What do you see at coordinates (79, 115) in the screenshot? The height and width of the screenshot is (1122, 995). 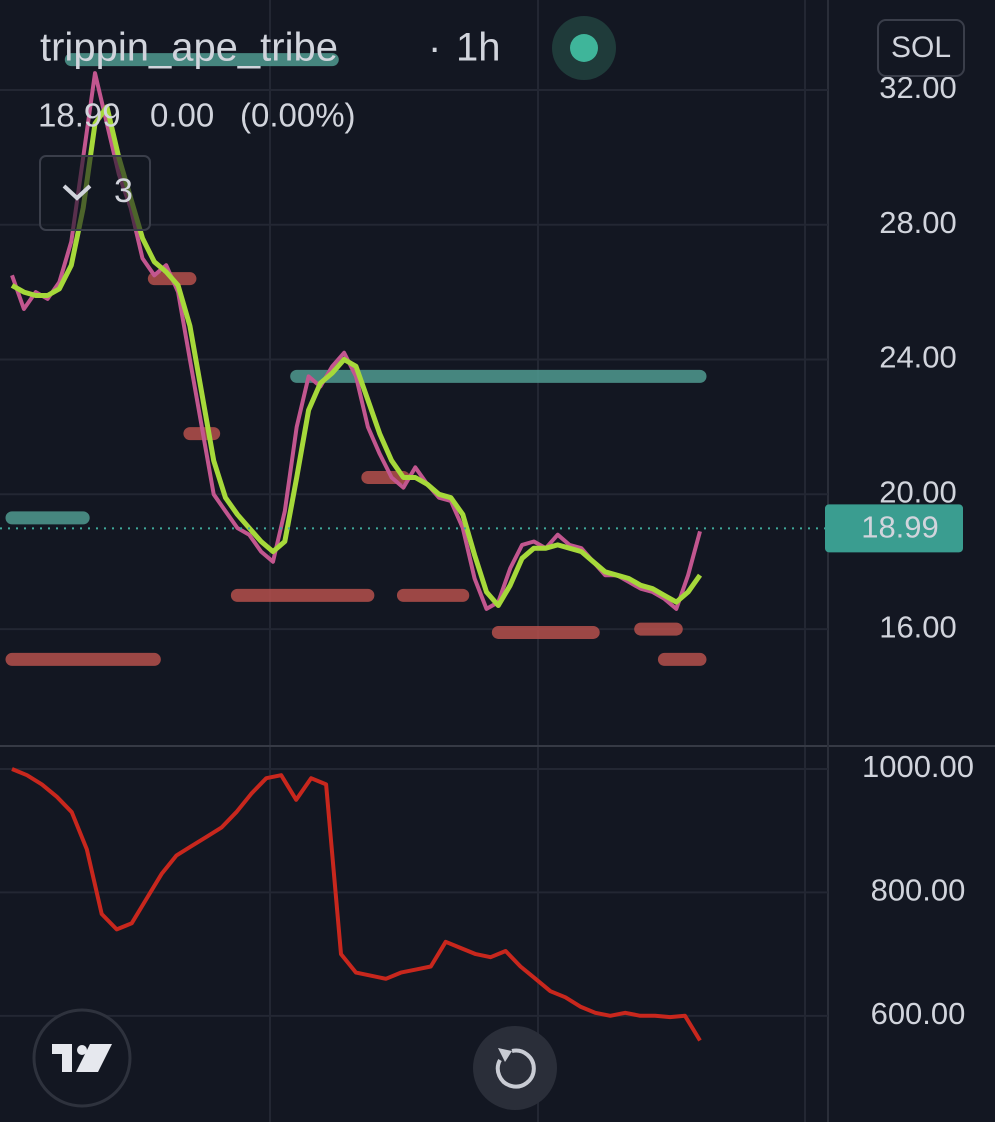 I see `last-price: 18.99` at bounding box center [79, 115].